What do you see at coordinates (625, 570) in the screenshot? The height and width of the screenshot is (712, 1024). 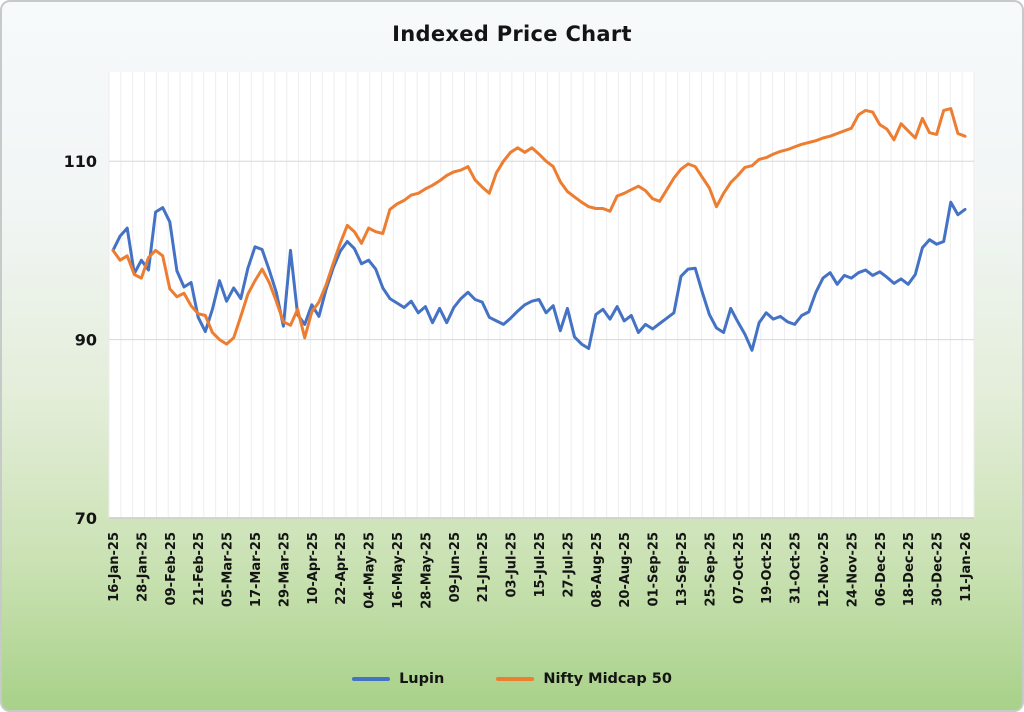 I see `x-tick-label: 20-Aug-25` at bounding box center [625, 570].